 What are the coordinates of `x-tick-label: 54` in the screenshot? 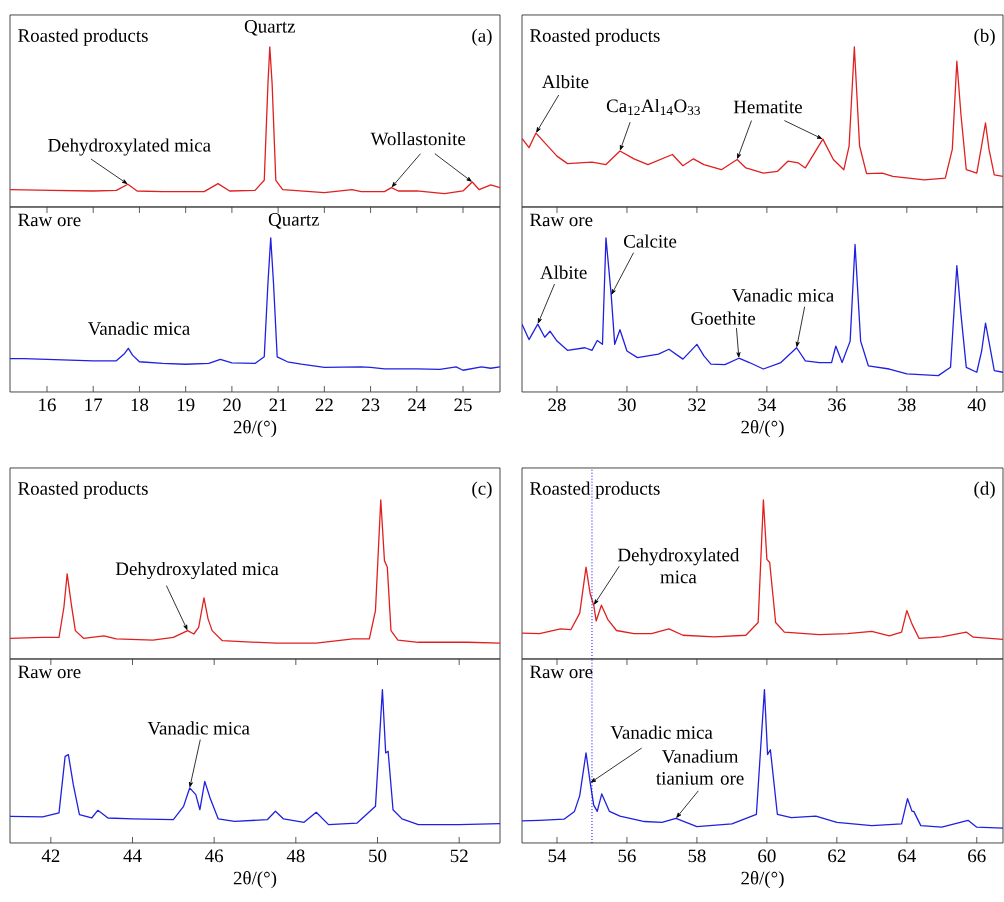 It's located at (557, 856).